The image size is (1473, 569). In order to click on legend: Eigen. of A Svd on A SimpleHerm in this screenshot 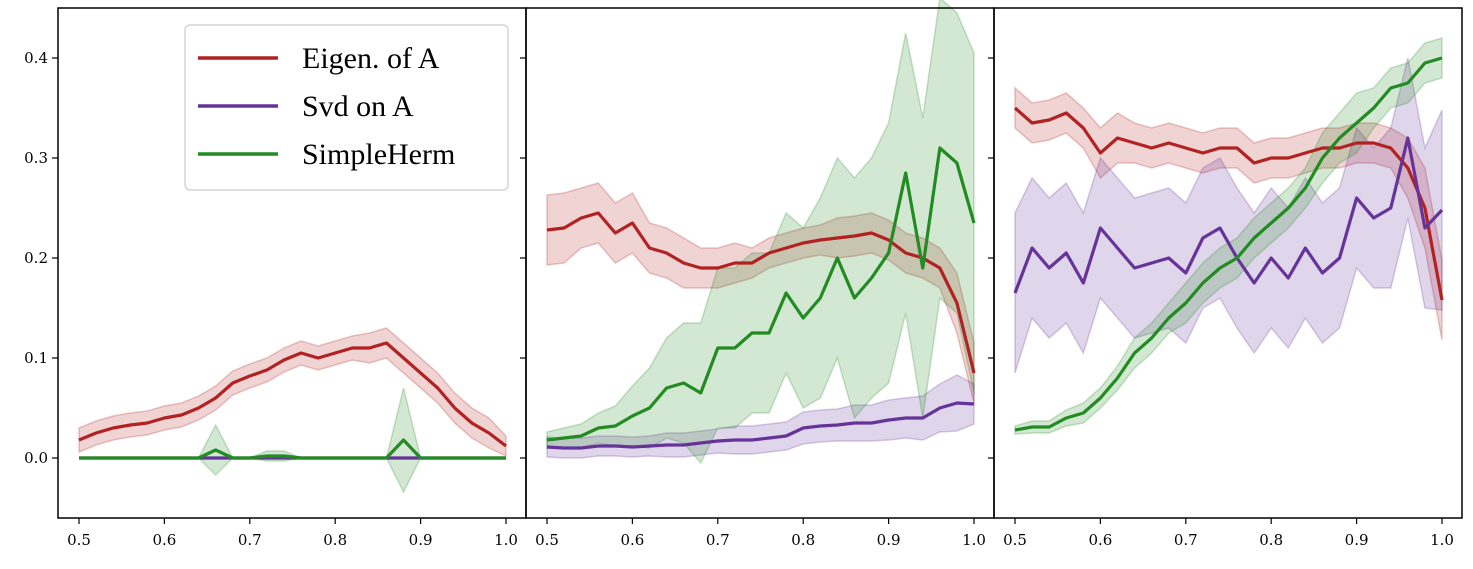, I will do `click(346, 107)`.